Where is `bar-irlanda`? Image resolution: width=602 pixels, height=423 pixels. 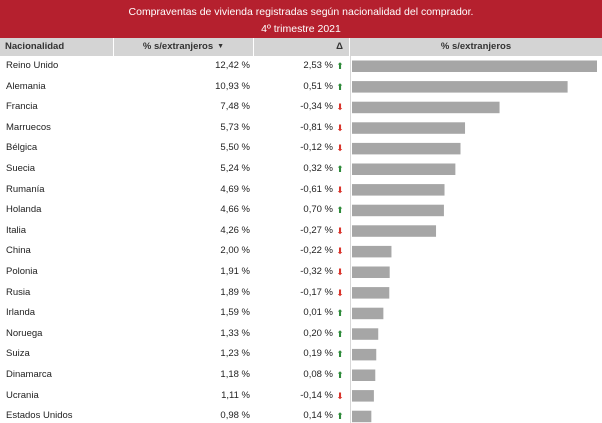 bar-irlanda is located at coordinates (368, 313).